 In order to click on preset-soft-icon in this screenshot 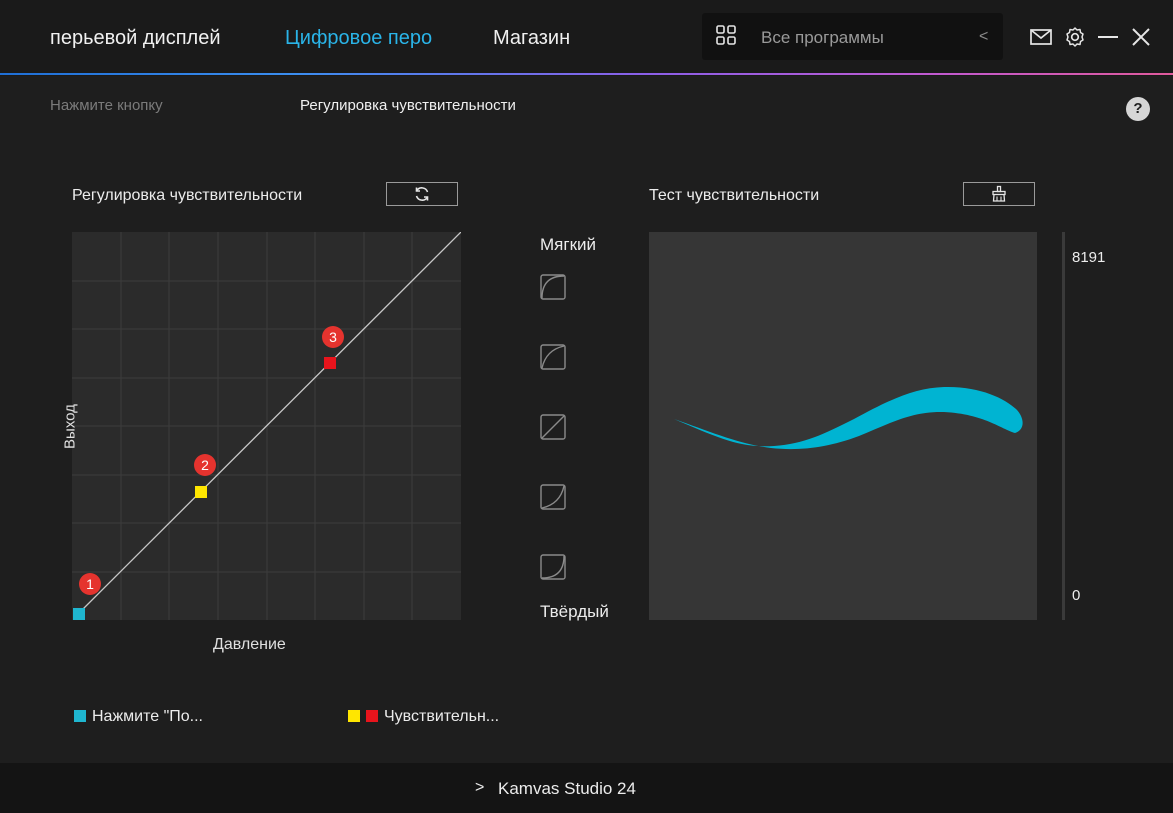, I will do `click(553, 287)`.